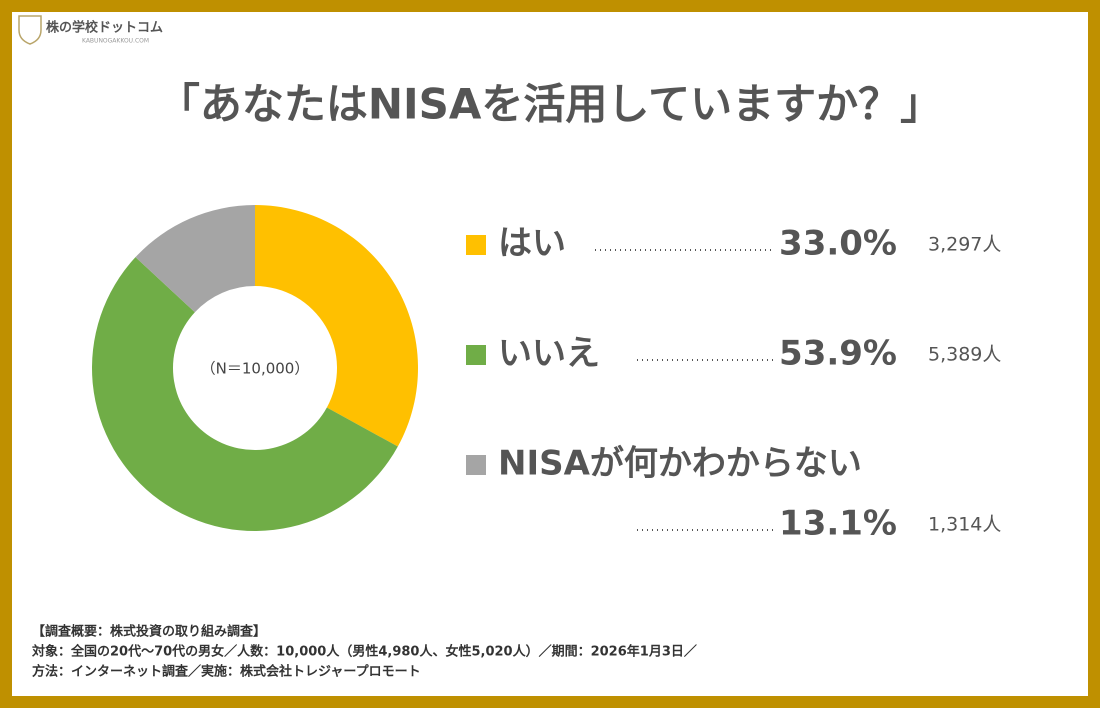 This screenshot has height=712, width=1100. Describe the element at coordinates (838, 244) in the screenshot. I see `value-label: 33.0%` at that location.